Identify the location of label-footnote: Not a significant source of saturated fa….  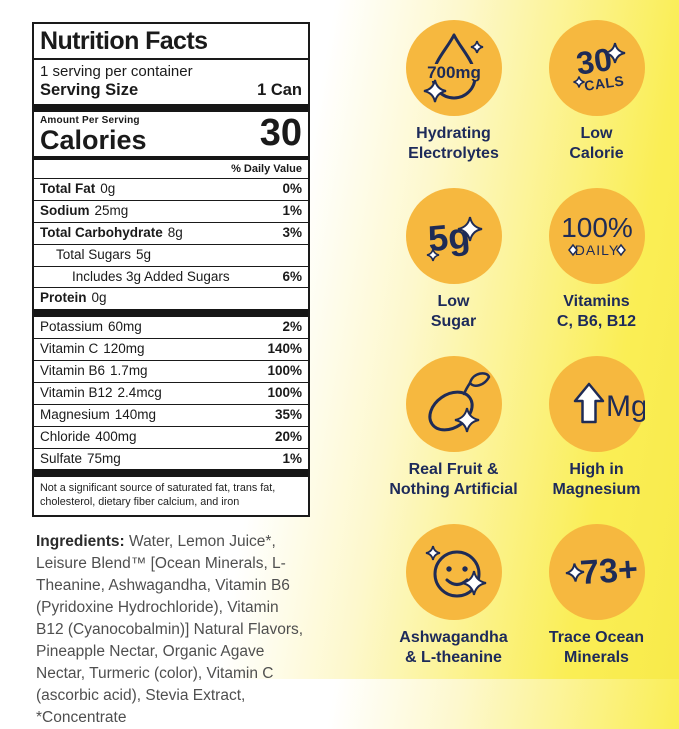
(158, 495).